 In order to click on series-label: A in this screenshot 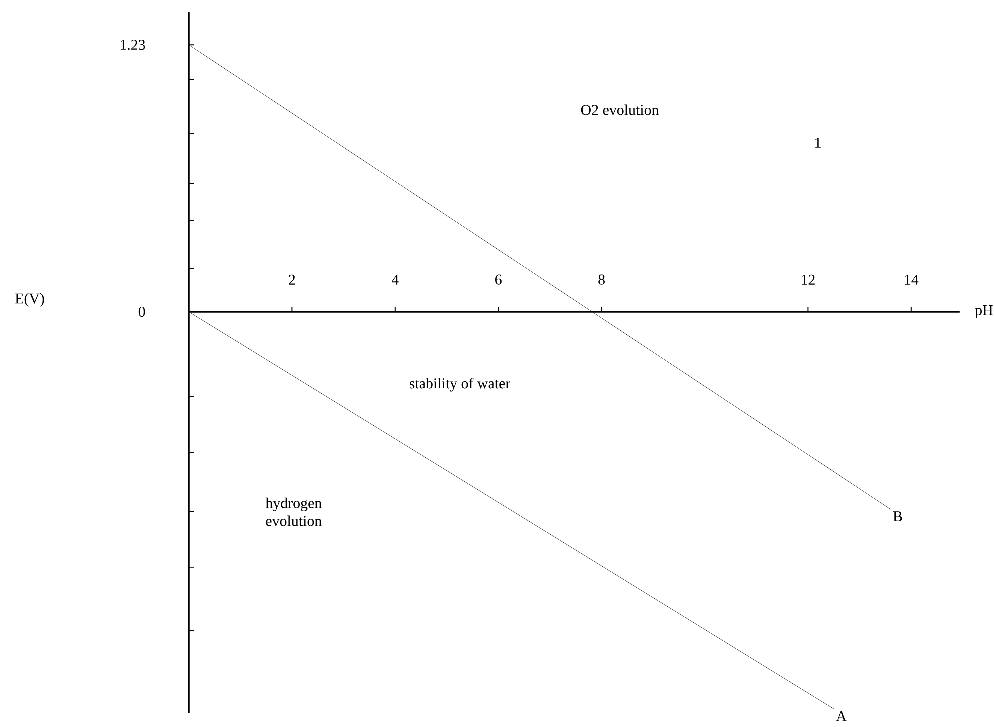, I will do `click(841, 716)`.